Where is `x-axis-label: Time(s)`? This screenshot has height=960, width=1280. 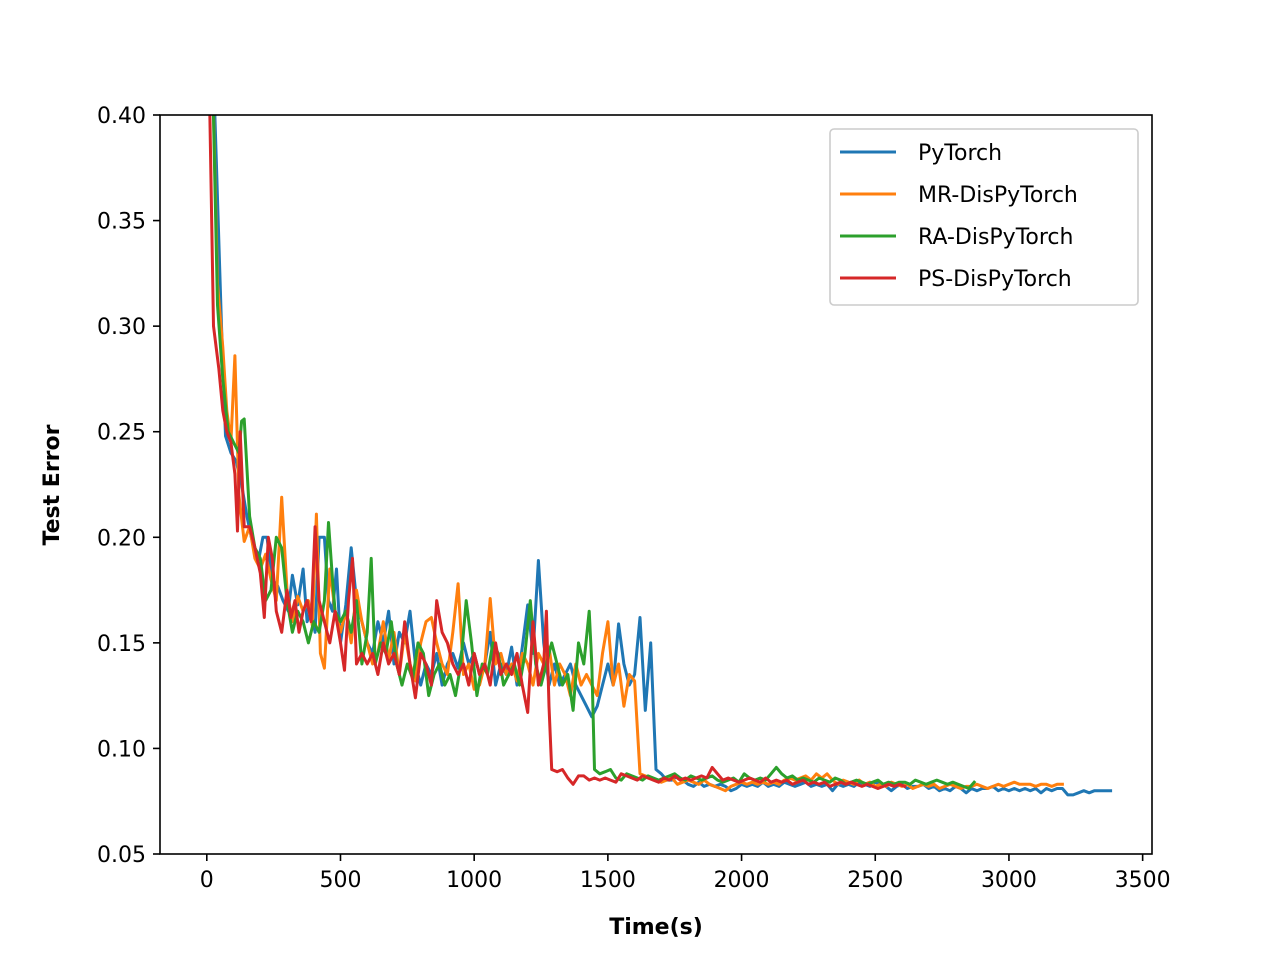 x-axis-label: Time(s) is located at coordinates (656, 927).